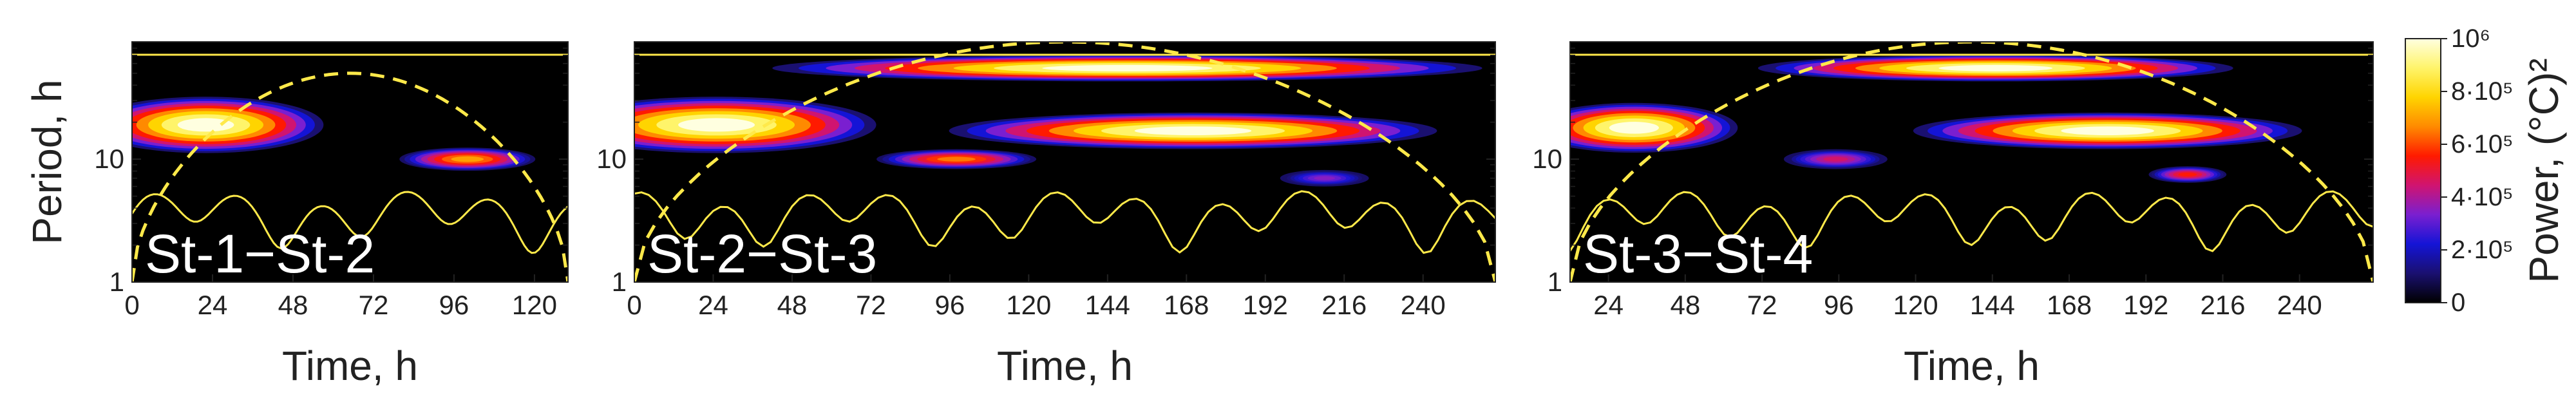  I want to click on colorbar-title: Power, (°C)², so click(2544, 170).